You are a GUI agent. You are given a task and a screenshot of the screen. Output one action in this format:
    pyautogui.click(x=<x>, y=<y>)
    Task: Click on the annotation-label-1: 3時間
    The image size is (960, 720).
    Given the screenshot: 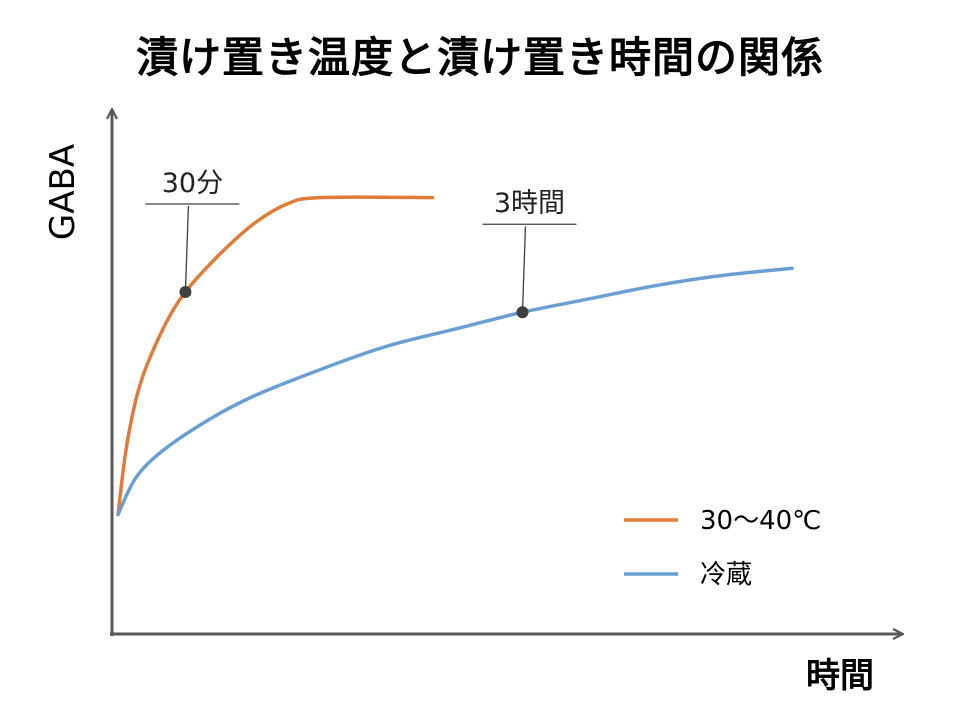 What is the action you would take?
    pyautogui.click(x=529, y=203)
    